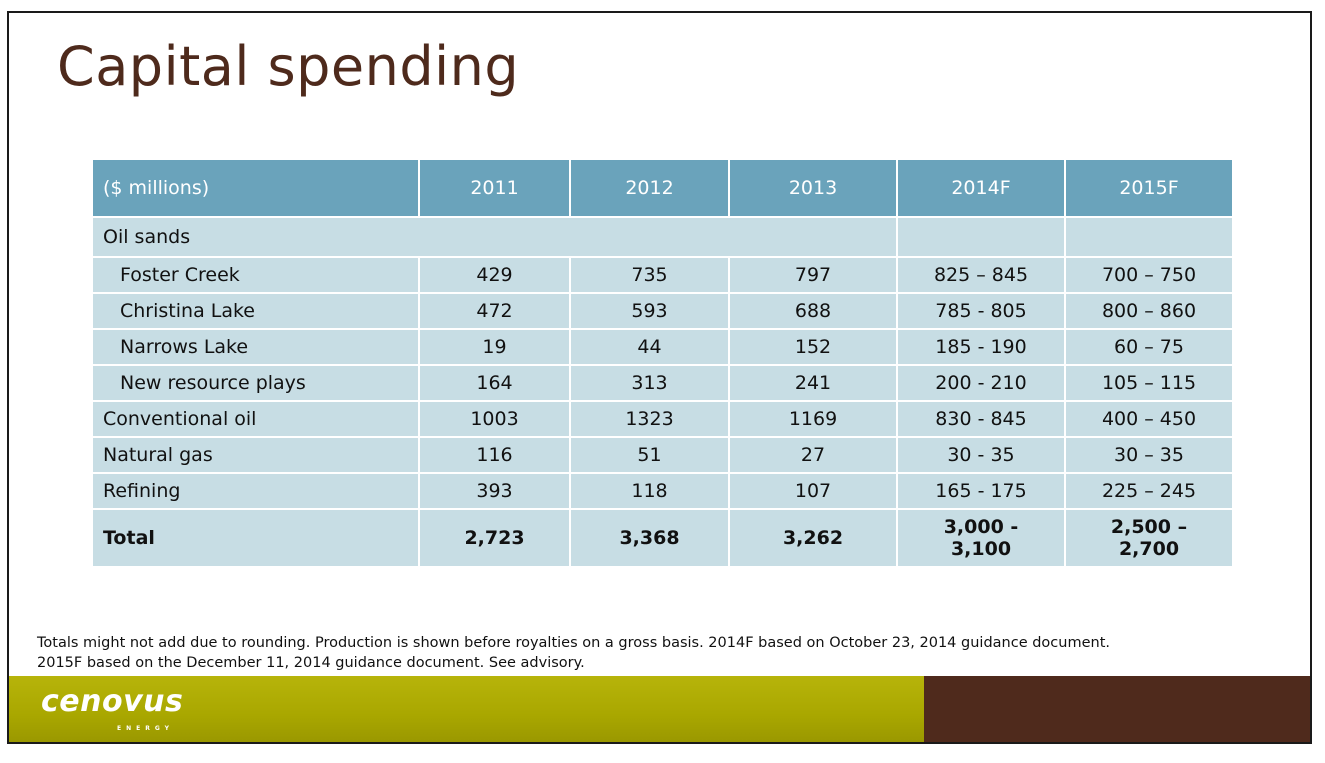 This screenshot has height=763, width=1325. Describe the element at coordinates (1149, 491) in the screenshot. I see `table-cell: 225 – 245` at that location.